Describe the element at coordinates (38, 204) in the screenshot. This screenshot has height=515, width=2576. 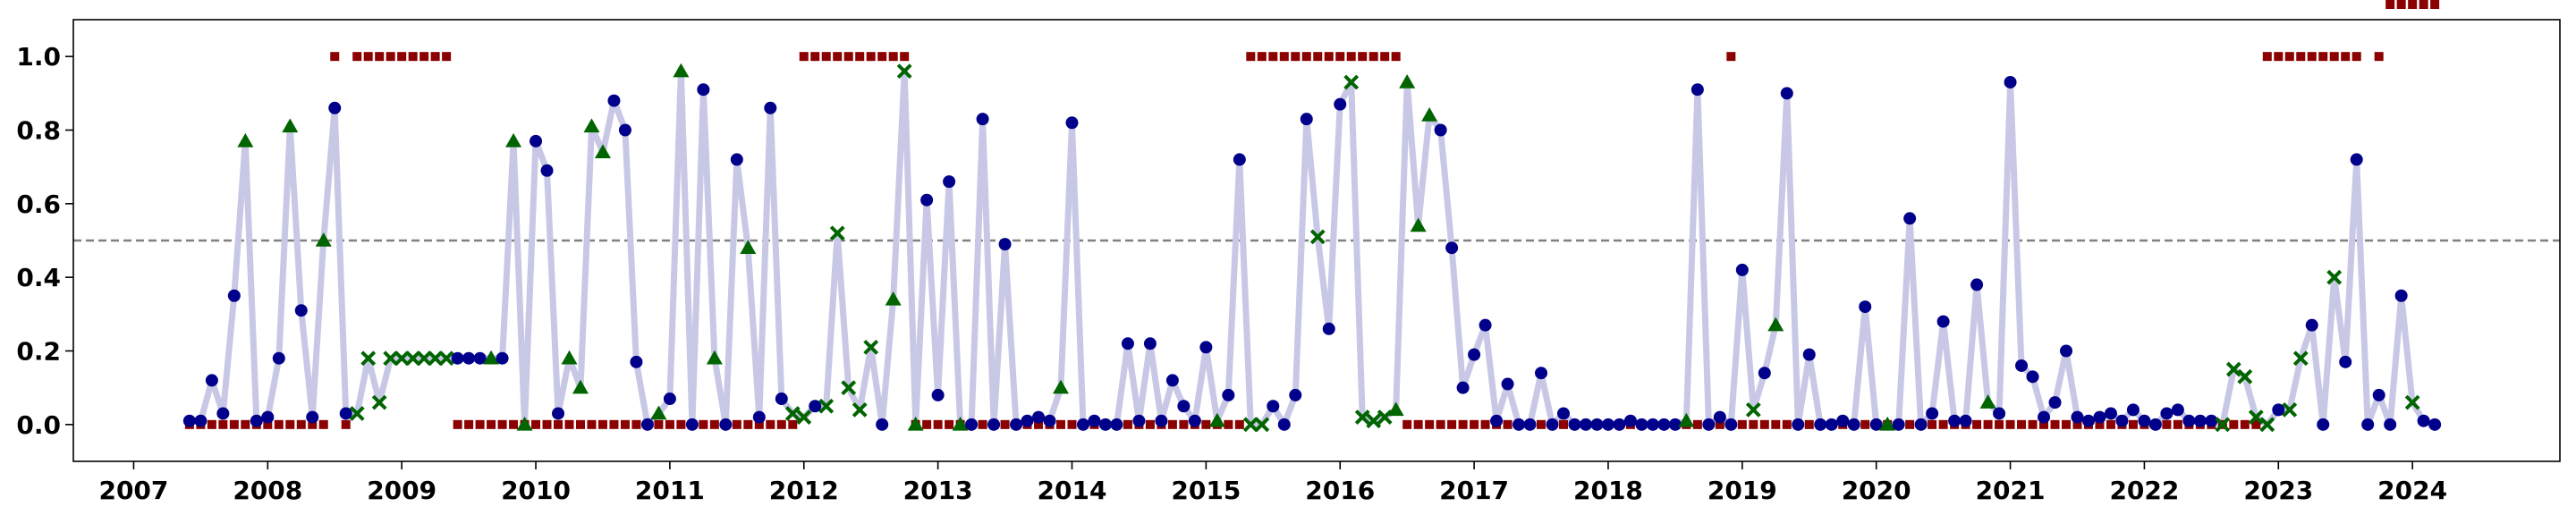
I see `y-tick-label: 0.6` at that location.